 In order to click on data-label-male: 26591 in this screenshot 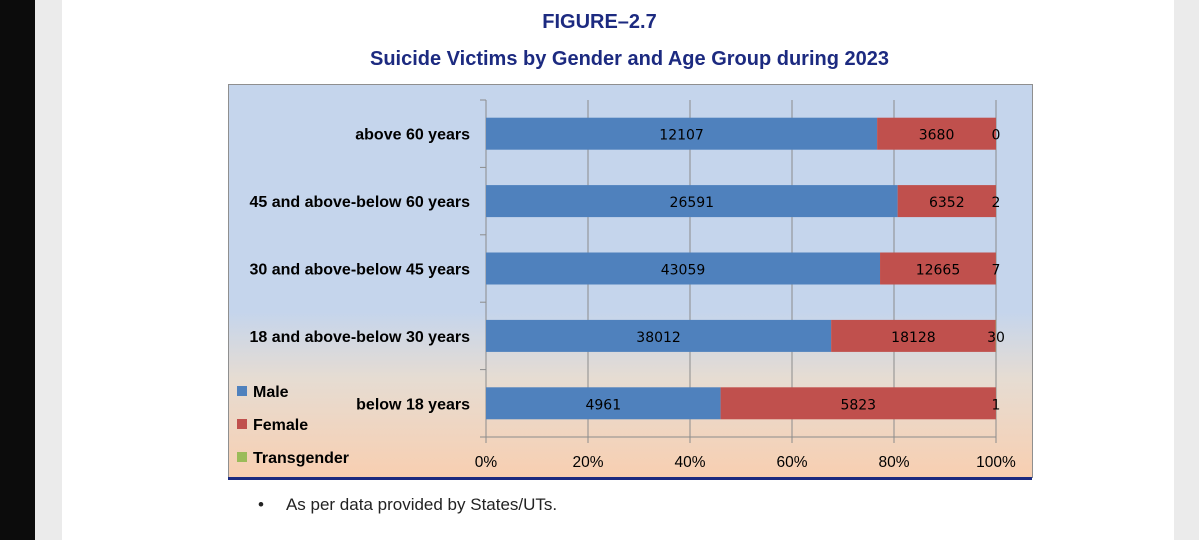, I will do `click(692, 203)`.